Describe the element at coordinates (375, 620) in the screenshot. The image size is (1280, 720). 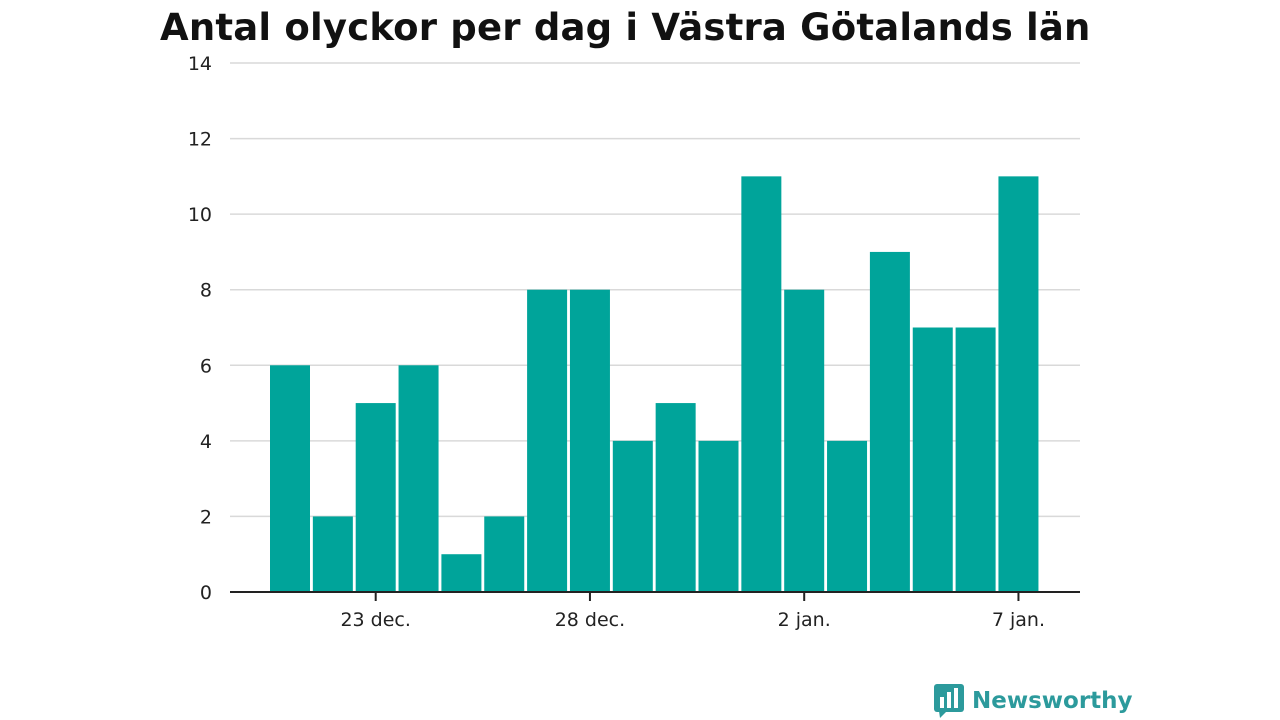
I see `x-tick-label: 23 dec.` at that location.